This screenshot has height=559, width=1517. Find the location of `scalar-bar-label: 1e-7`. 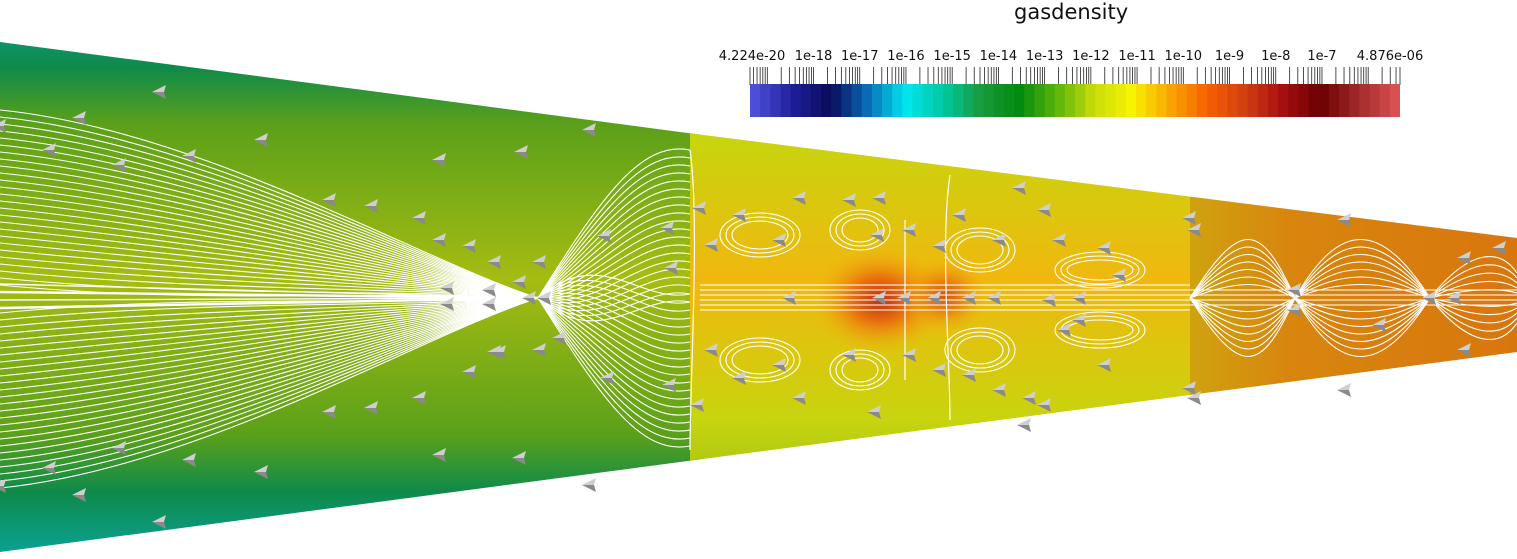

scalar-bar-label: 1e-7 is located at coordinates (1322, 56).